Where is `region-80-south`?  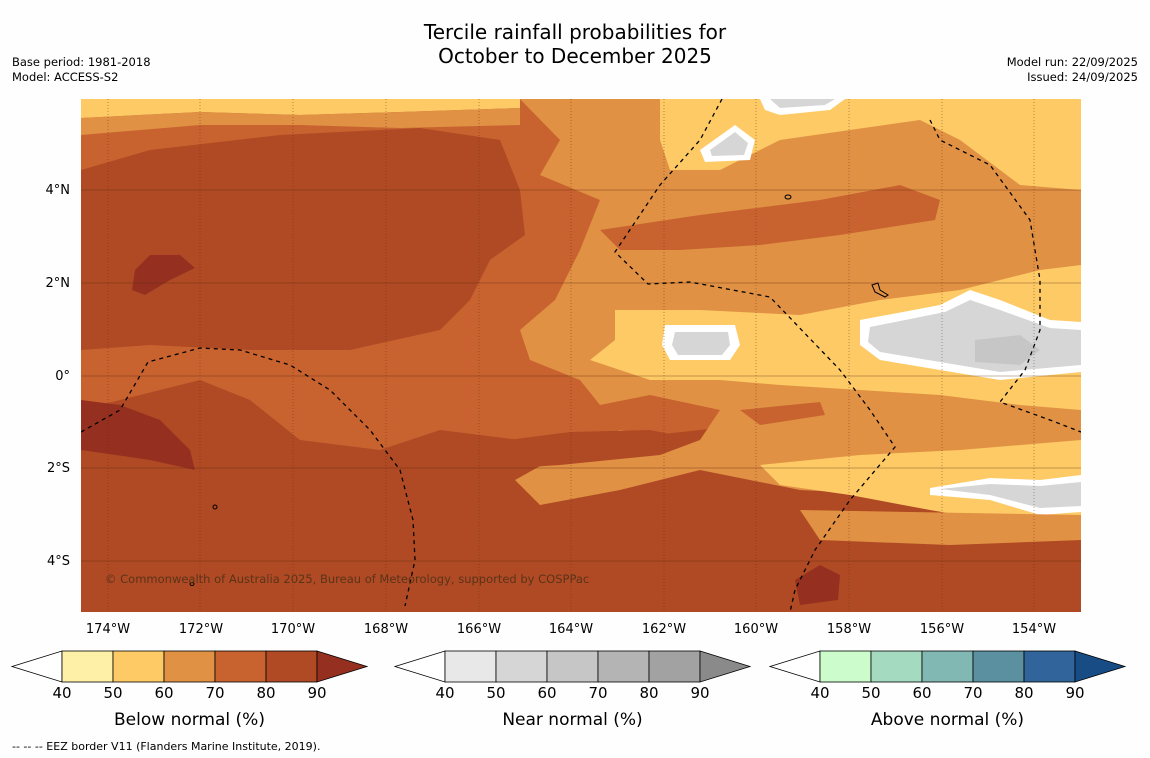
region-80-south is located at coordinates (585, 450).